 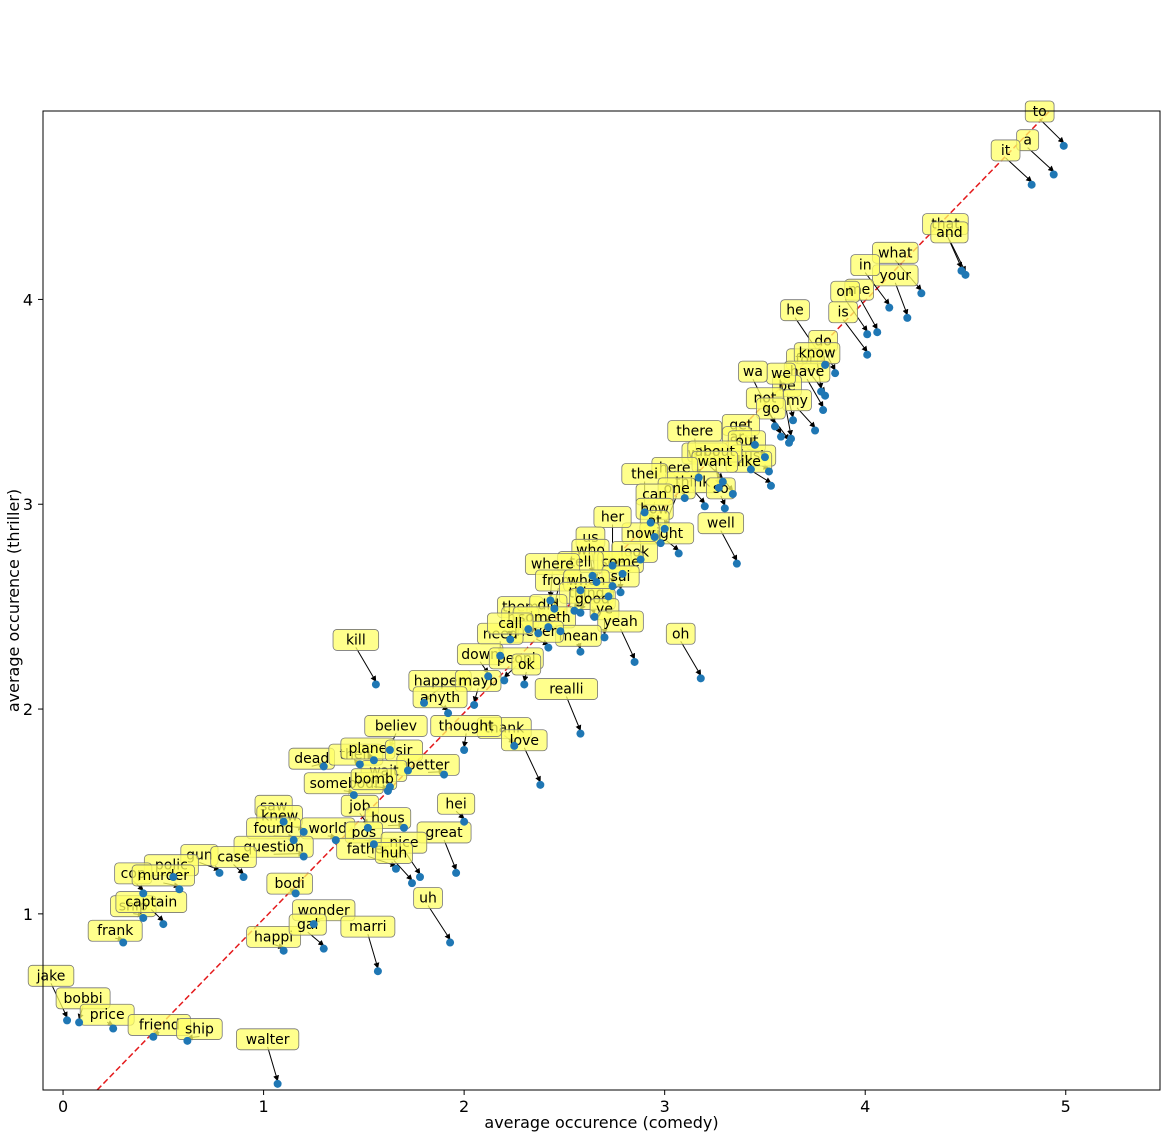 I want to click on point-annotation: know, so click(x=817, y=353).